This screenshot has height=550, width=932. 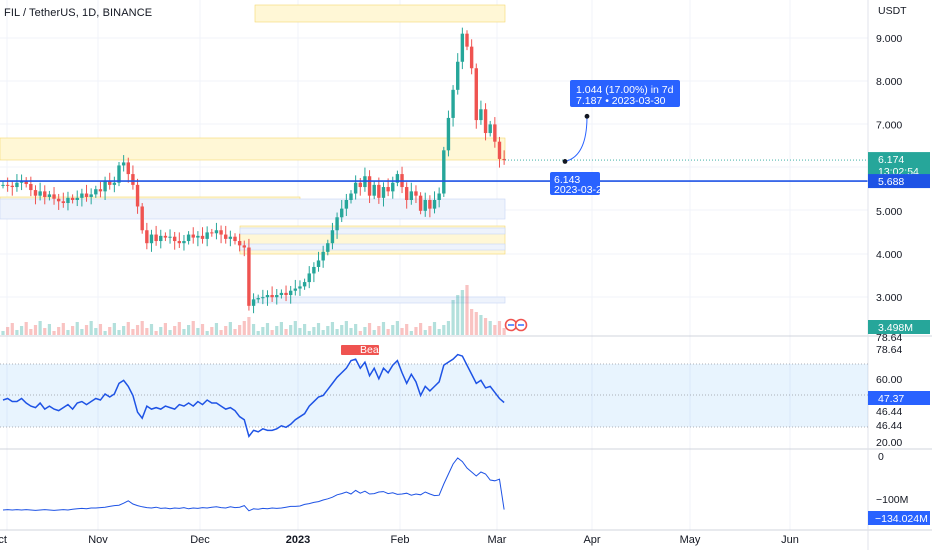 What do you see at coordinates (690, 540) in the screenshot?
I see `time-axis-label: May` at bounding box center [690, 540].